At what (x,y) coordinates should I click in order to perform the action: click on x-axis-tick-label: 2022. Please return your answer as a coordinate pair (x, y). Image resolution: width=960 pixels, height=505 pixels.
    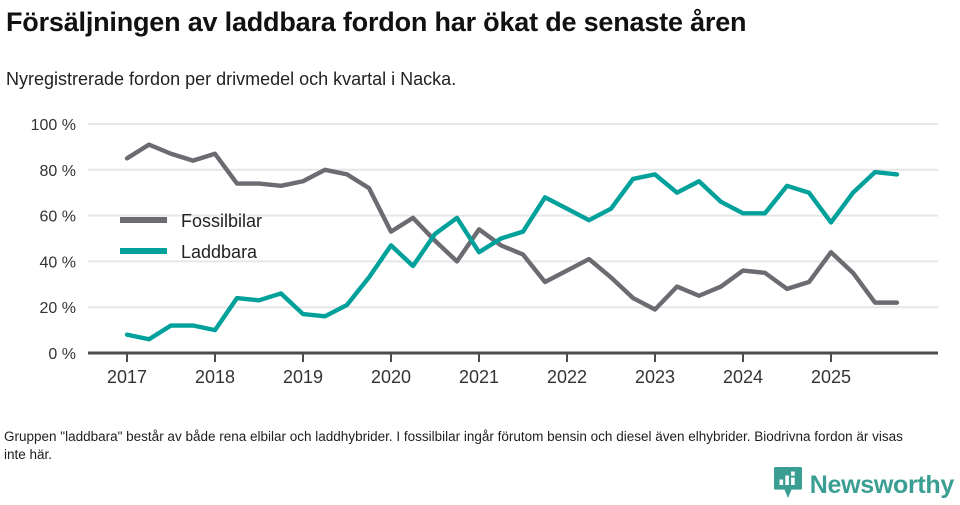
    Looking at the image, I should click on (567, 377).